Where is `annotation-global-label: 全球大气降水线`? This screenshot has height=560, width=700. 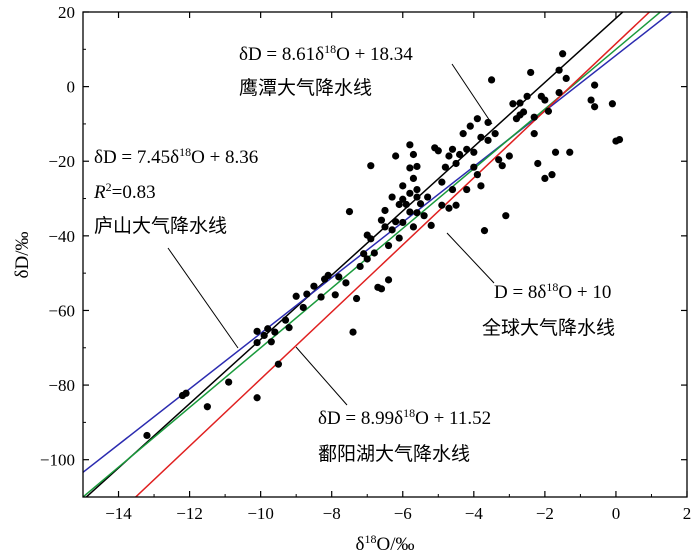
annotation-global-label: 全球大气降水线 is located at coordinates (548, 328).